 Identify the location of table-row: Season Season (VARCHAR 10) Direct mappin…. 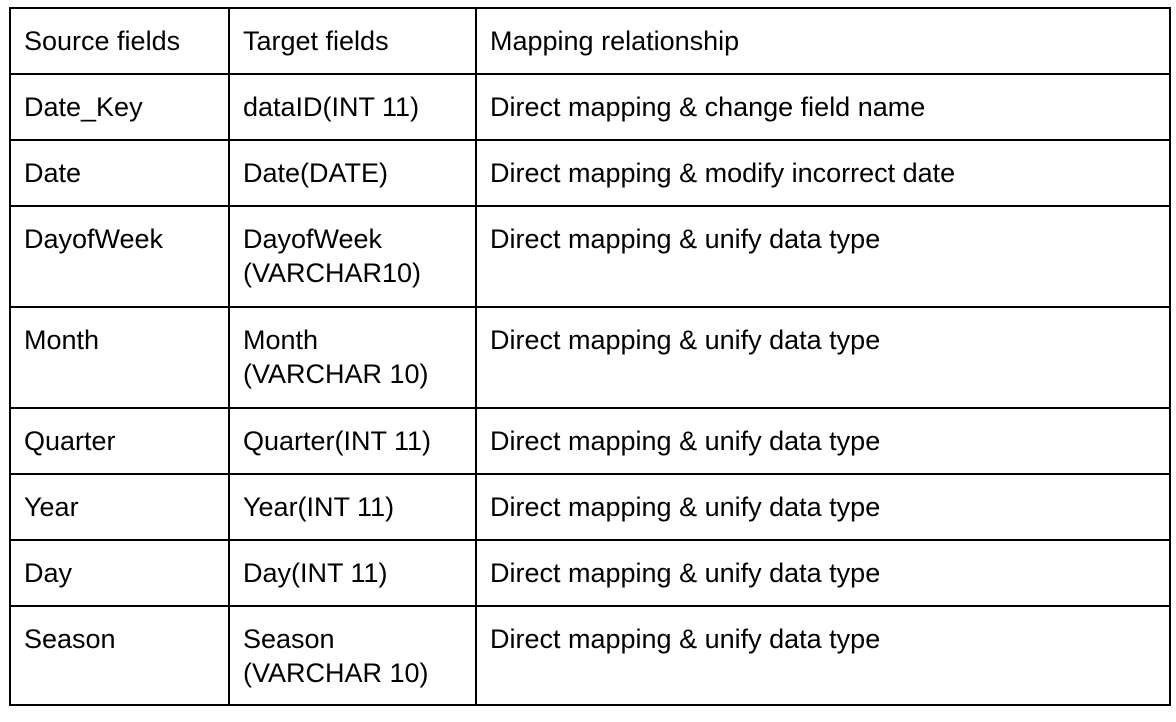
(590, 655).